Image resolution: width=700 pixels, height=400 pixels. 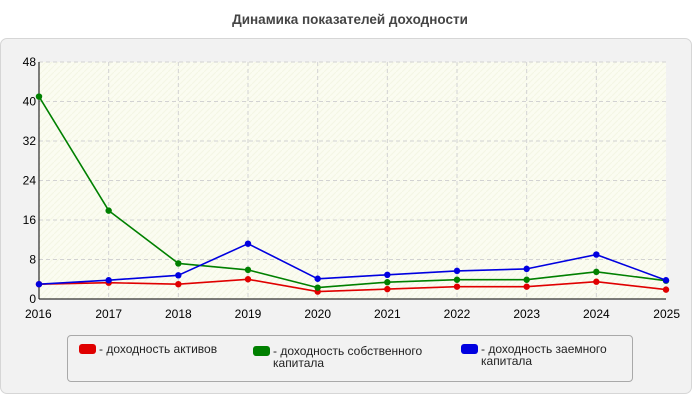 What do you see at coordinates (30, 102) in the screenshot?
I see `y-tick-label: 40` at bounding box center [30, 102].